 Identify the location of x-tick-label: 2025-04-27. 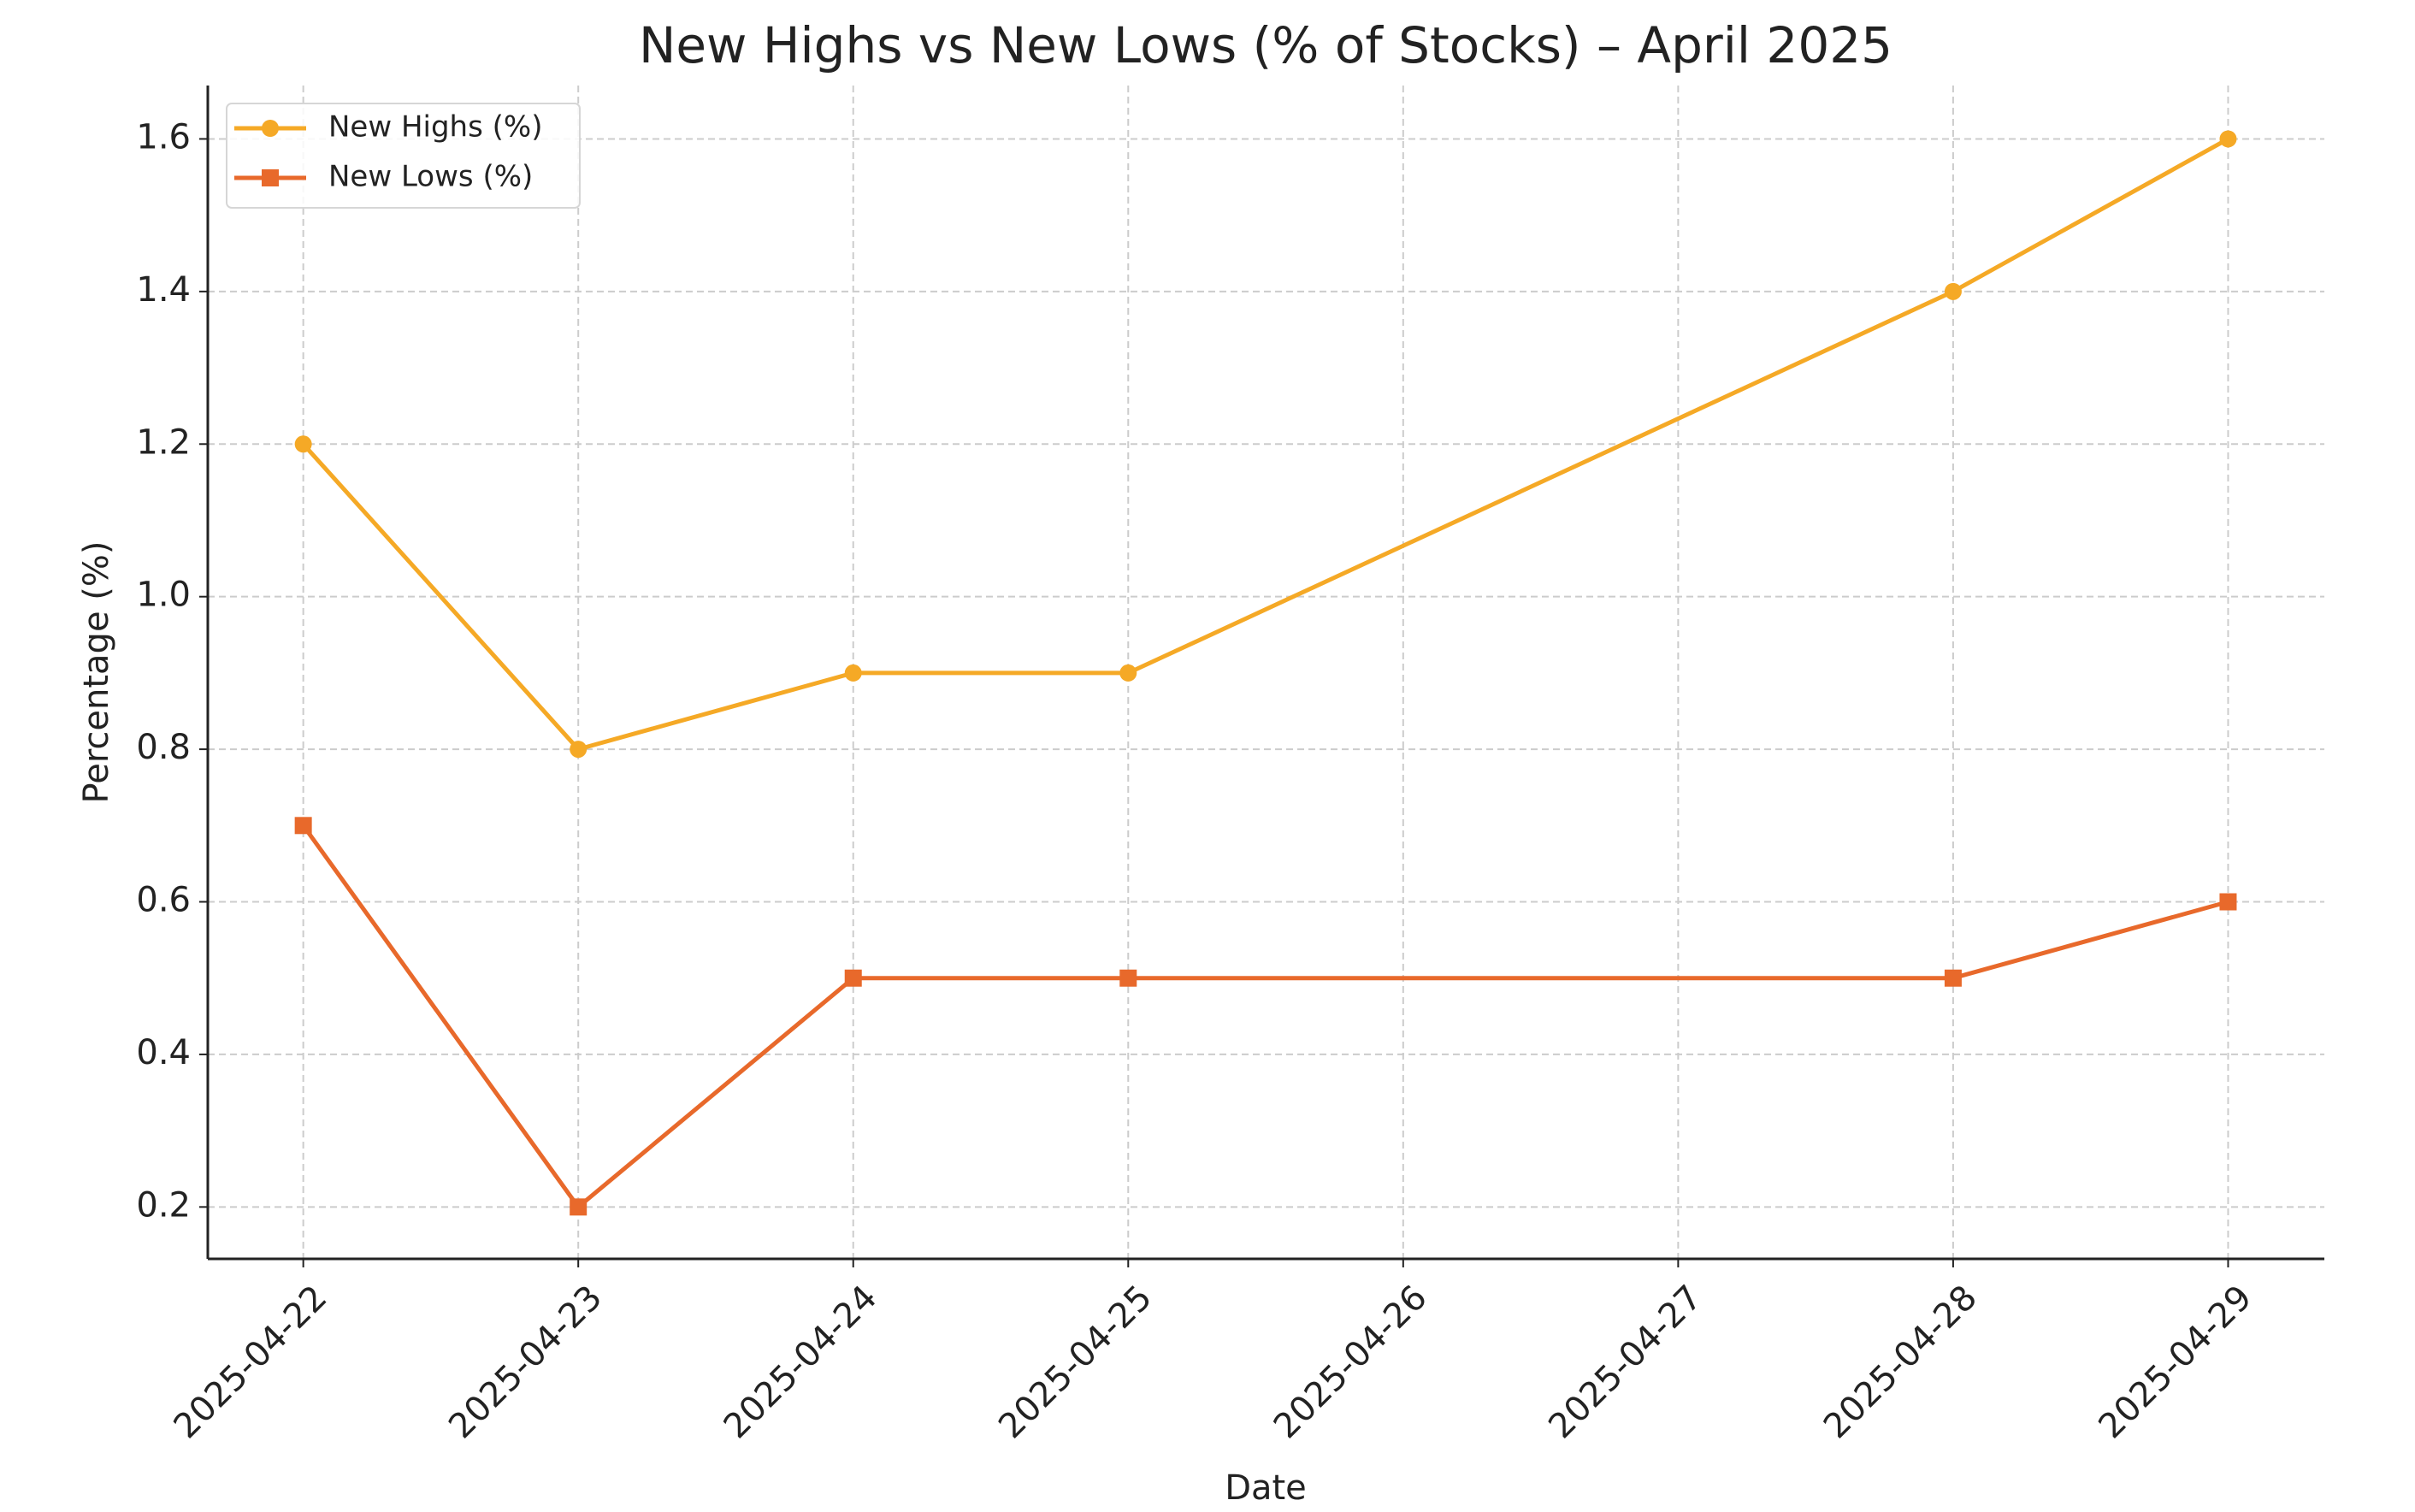
(1625, 1362).